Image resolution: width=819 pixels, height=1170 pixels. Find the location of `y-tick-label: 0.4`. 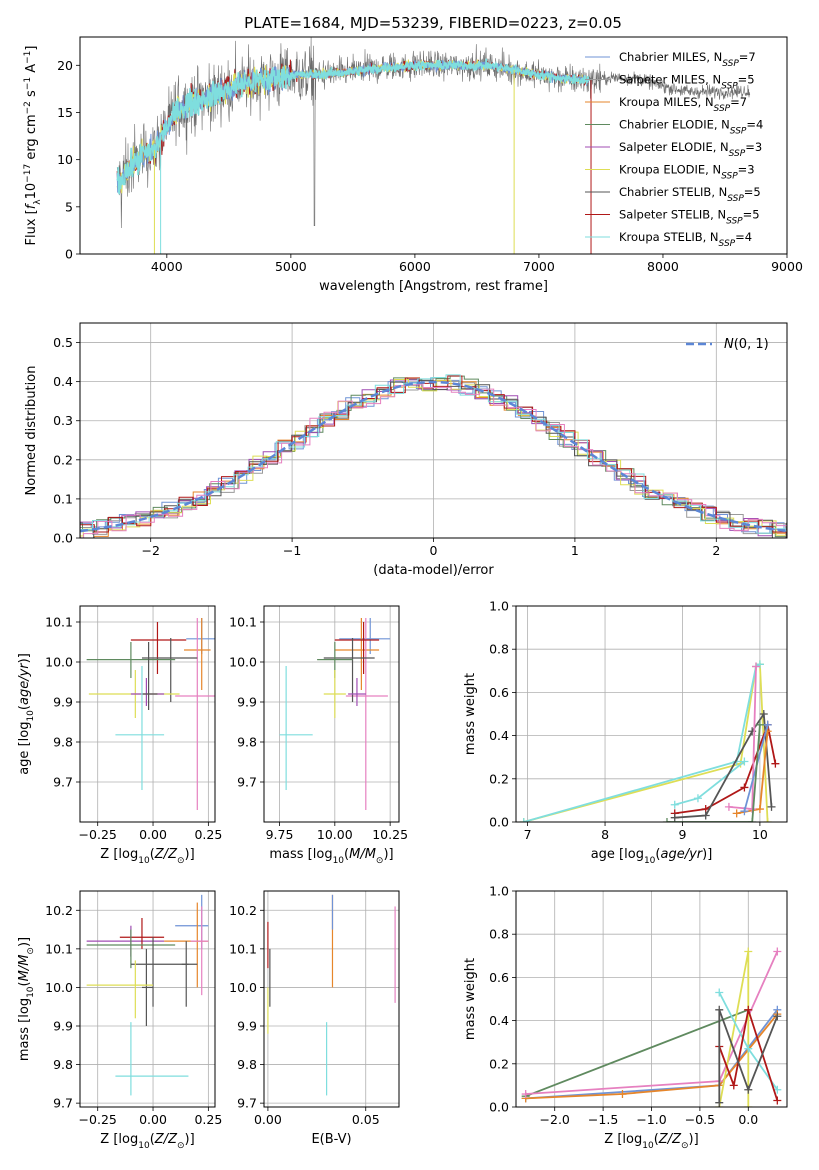

y-tick-label: 0.4 is located at coordinates (499, 1020).